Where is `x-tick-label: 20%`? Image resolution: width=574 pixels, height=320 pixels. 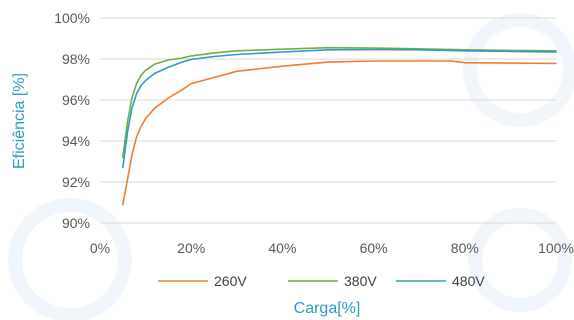
x-tick-label: 20% is located at coordinates (191, 248).